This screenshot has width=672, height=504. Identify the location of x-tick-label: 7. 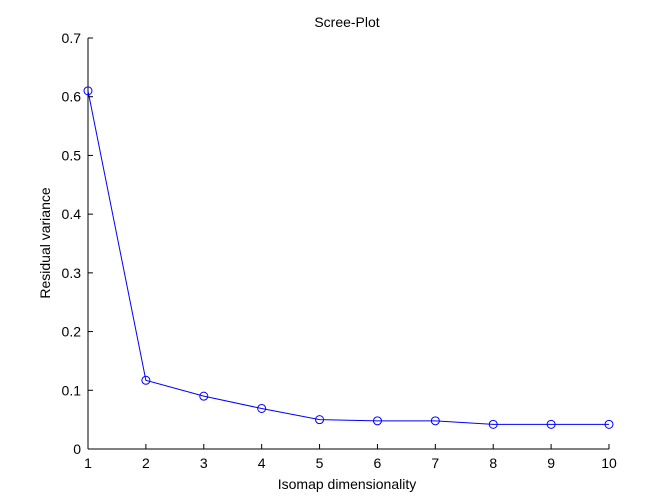
(435, 463).